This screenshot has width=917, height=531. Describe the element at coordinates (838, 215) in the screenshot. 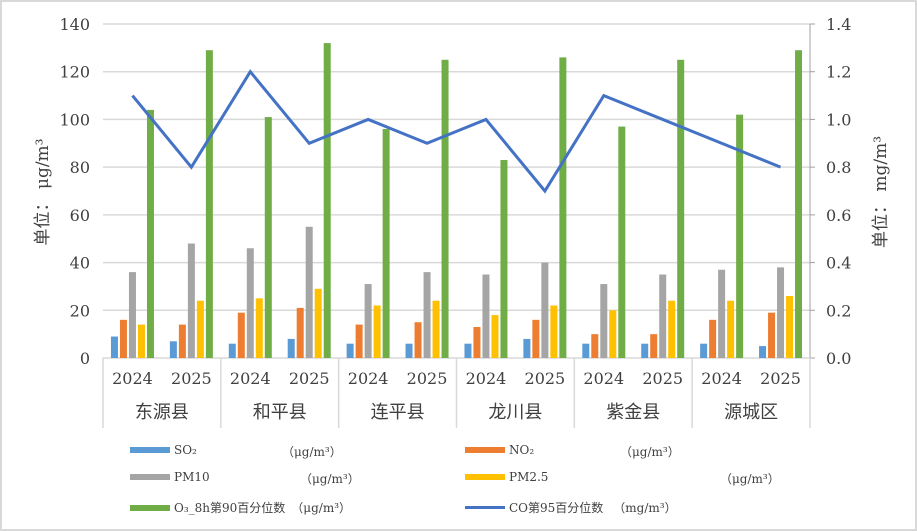

I see `y2-tick-label: 0.6` at that location.